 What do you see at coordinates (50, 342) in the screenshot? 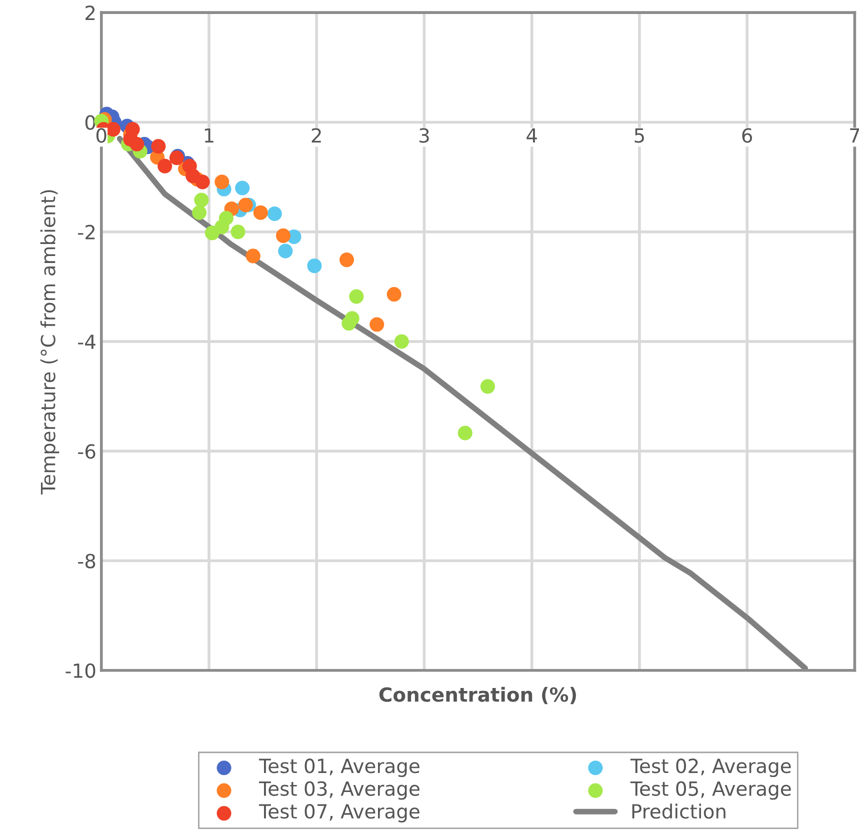
I see `y-axis-title: Temperature (°C from ambient)` at bounding box center [50, 342].